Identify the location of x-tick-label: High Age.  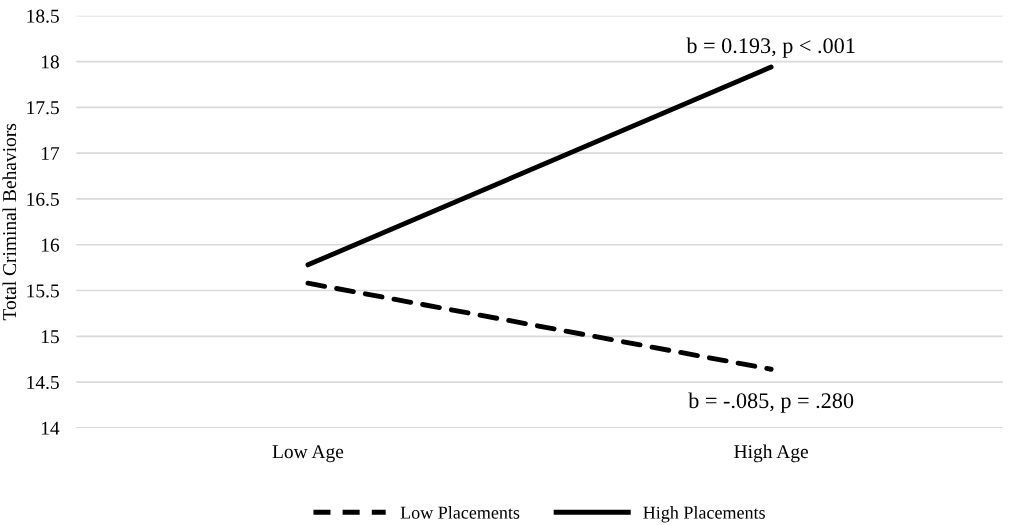
(771, 453).